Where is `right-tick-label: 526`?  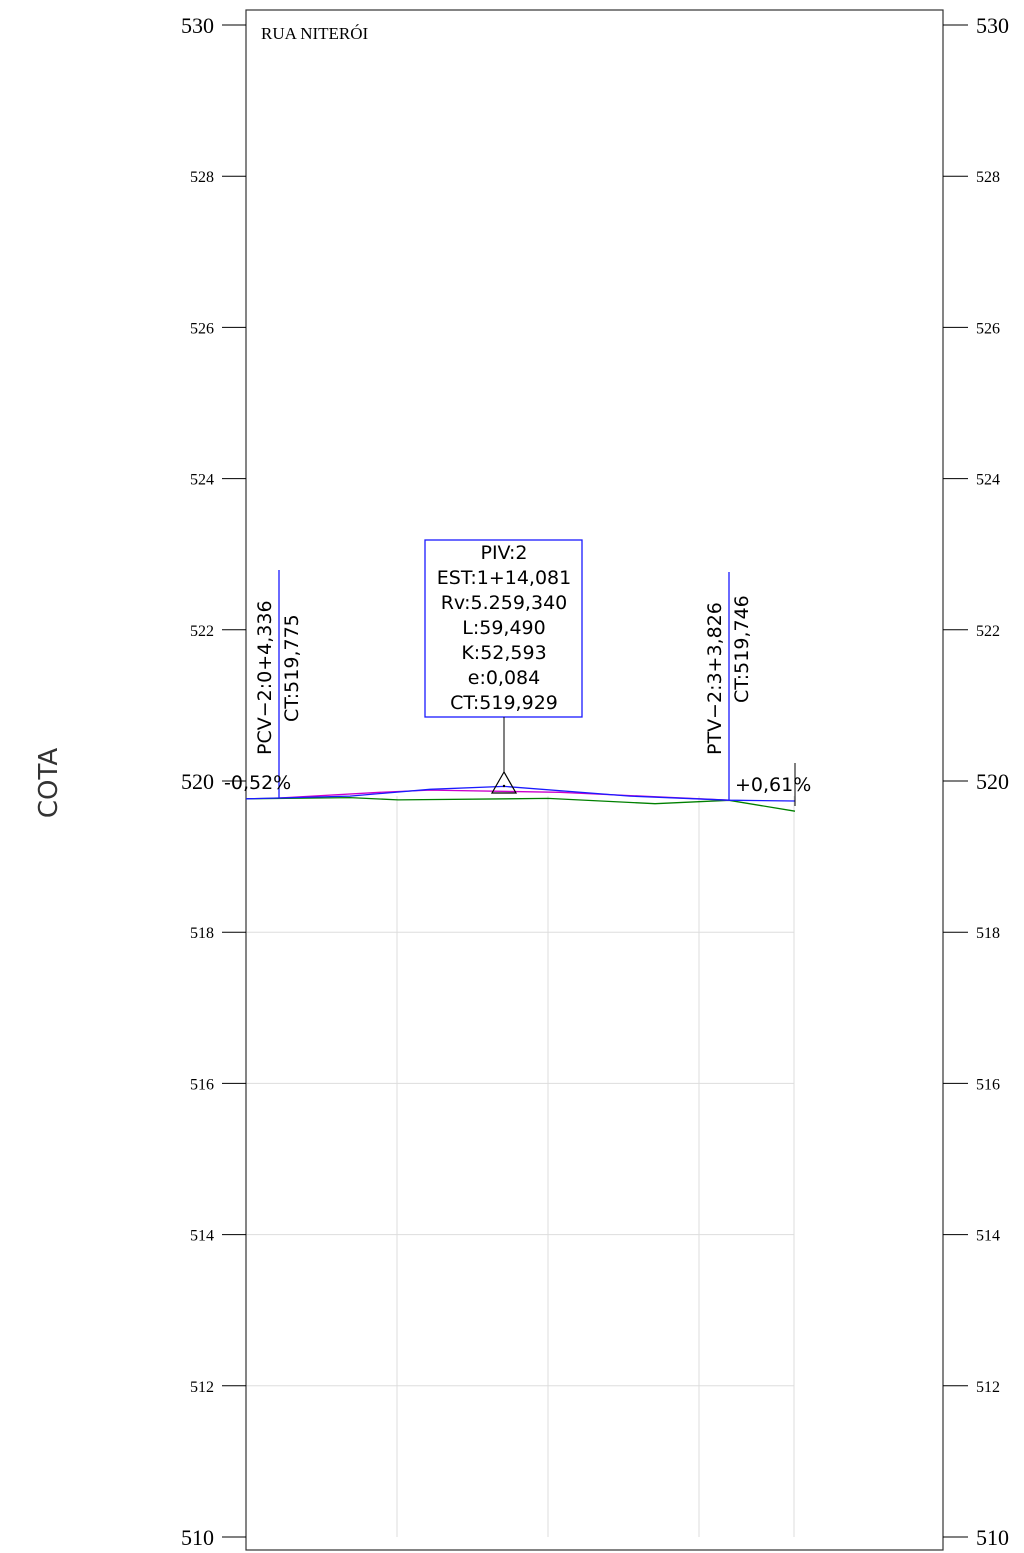 right-tick-label: 526 is located at coordinates (988, 328).